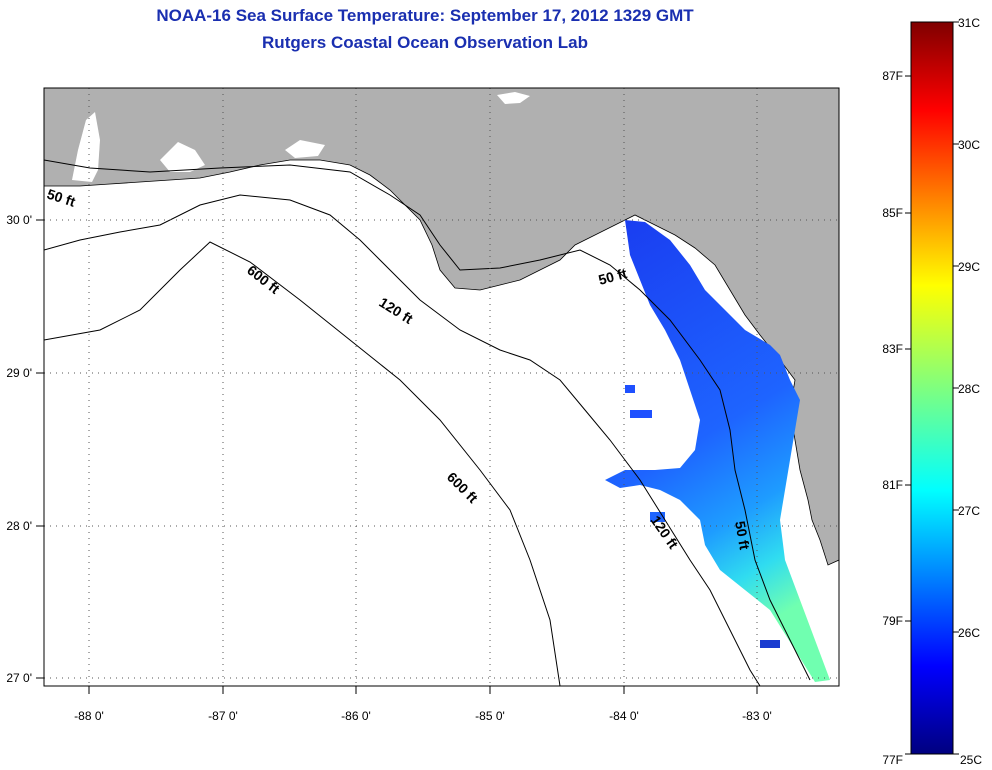 The height and width of the screenshot is (770, 992). What do you see at coordinates (971, 760) in the screenshot?
I see `colorbar-c-label: 25C` at bounding box center [971, 760].